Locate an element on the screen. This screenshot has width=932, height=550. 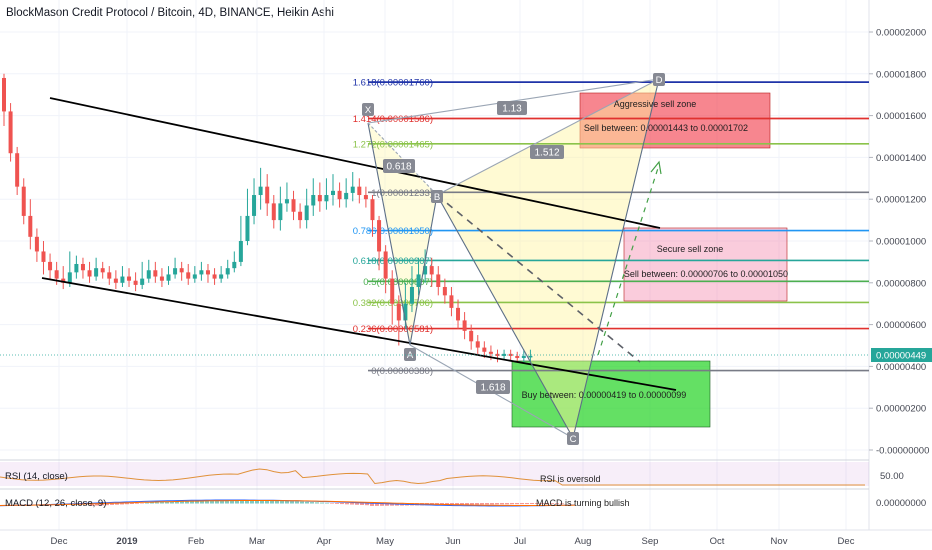
channel-lower-line is located at coordinates (359, 334).